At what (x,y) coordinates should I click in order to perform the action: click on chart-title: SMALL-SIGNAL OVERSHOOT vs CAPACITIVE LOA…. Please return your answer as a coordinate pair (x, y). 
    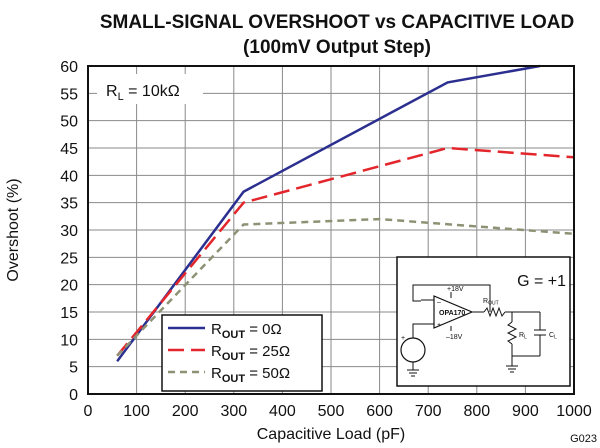
    Looking at the image, I should click on (337, 22).